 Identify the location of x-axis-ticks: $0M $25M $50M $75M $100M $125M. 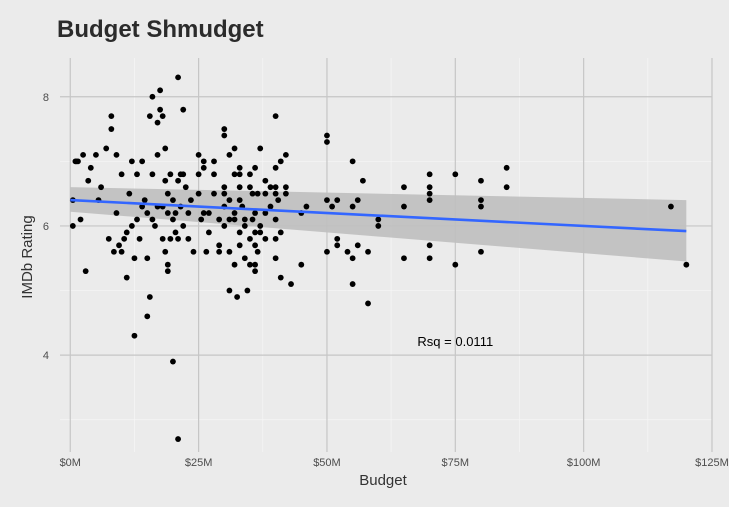
(394, 463).